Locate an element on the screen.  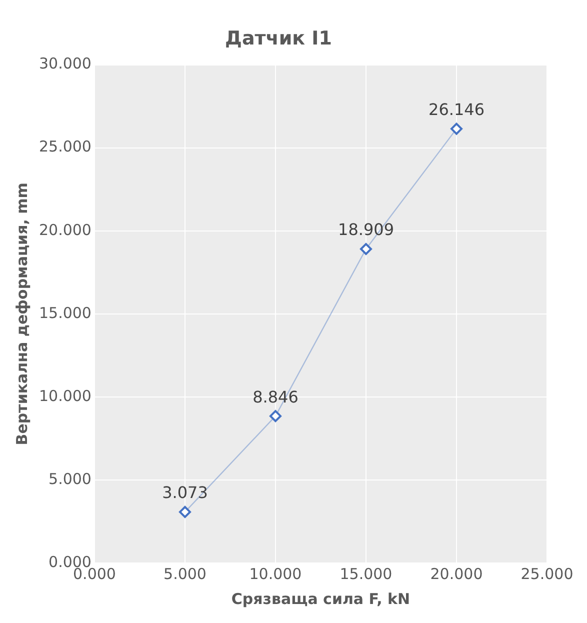
data-label: 26.146 is located at coordinates (456, 109).